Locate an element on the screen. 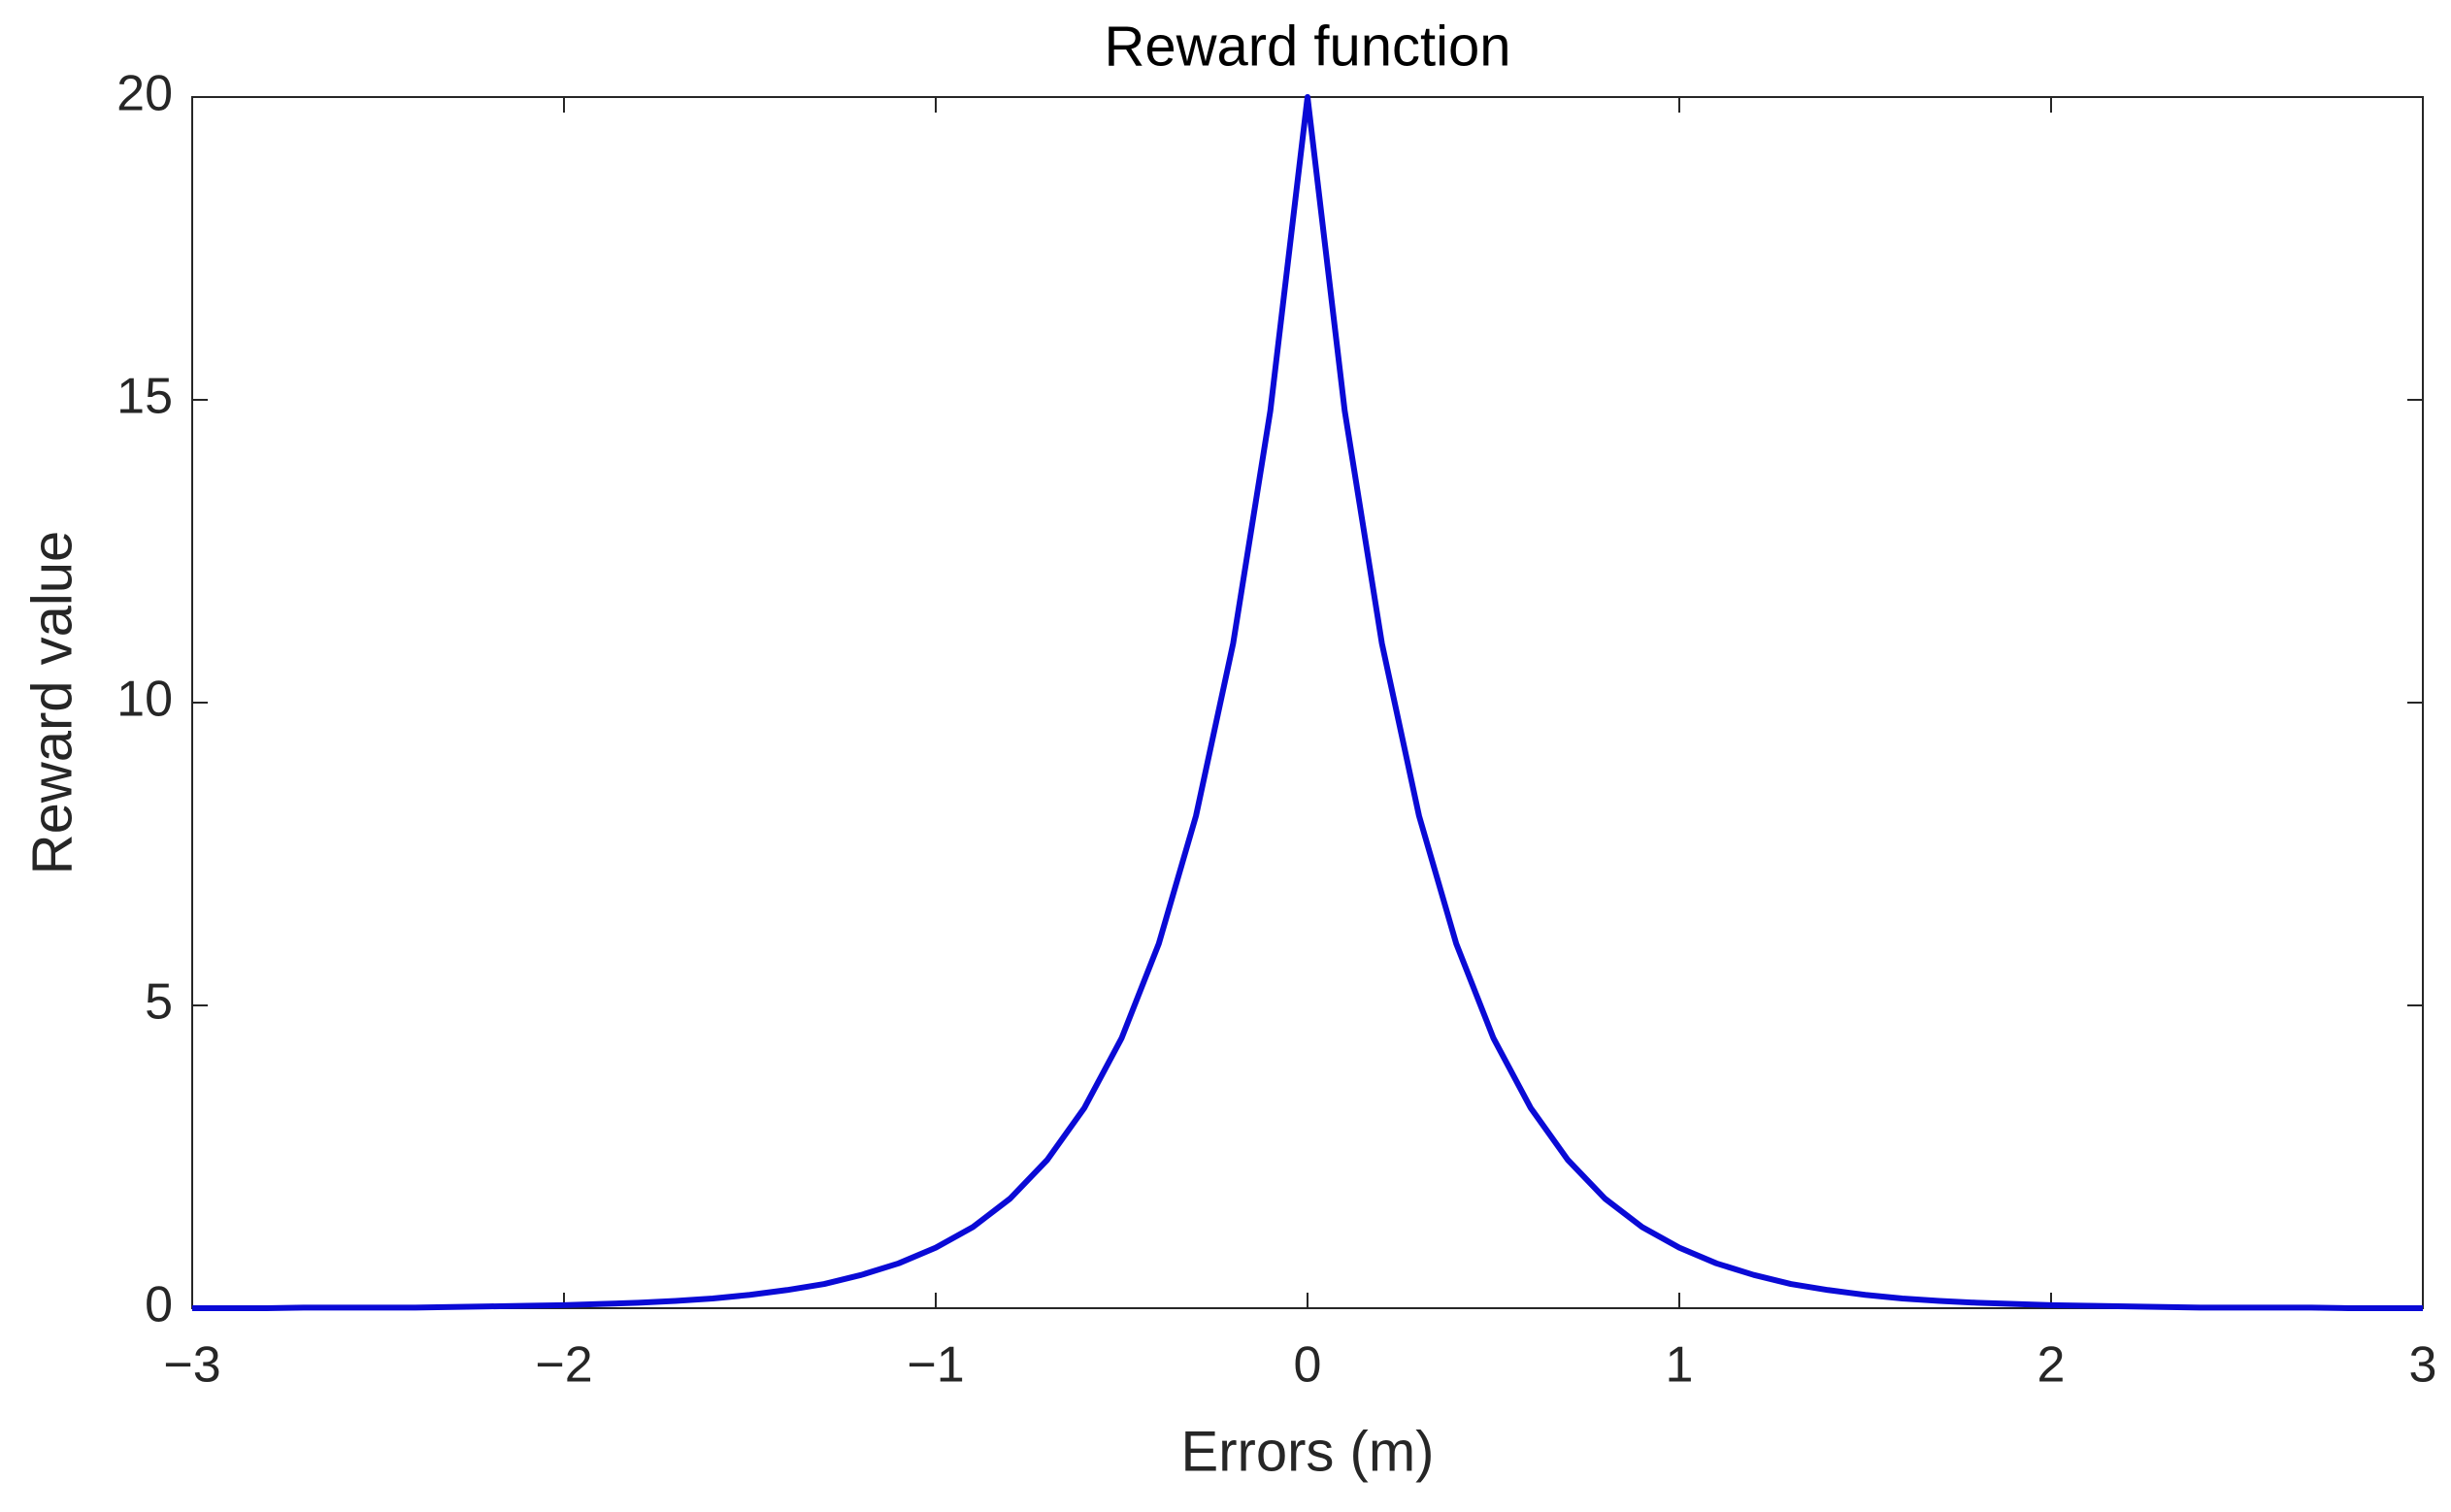 This screenshot has width=2451, height=1512. y-tick-label: 10 is located at coordinates (144, 700).